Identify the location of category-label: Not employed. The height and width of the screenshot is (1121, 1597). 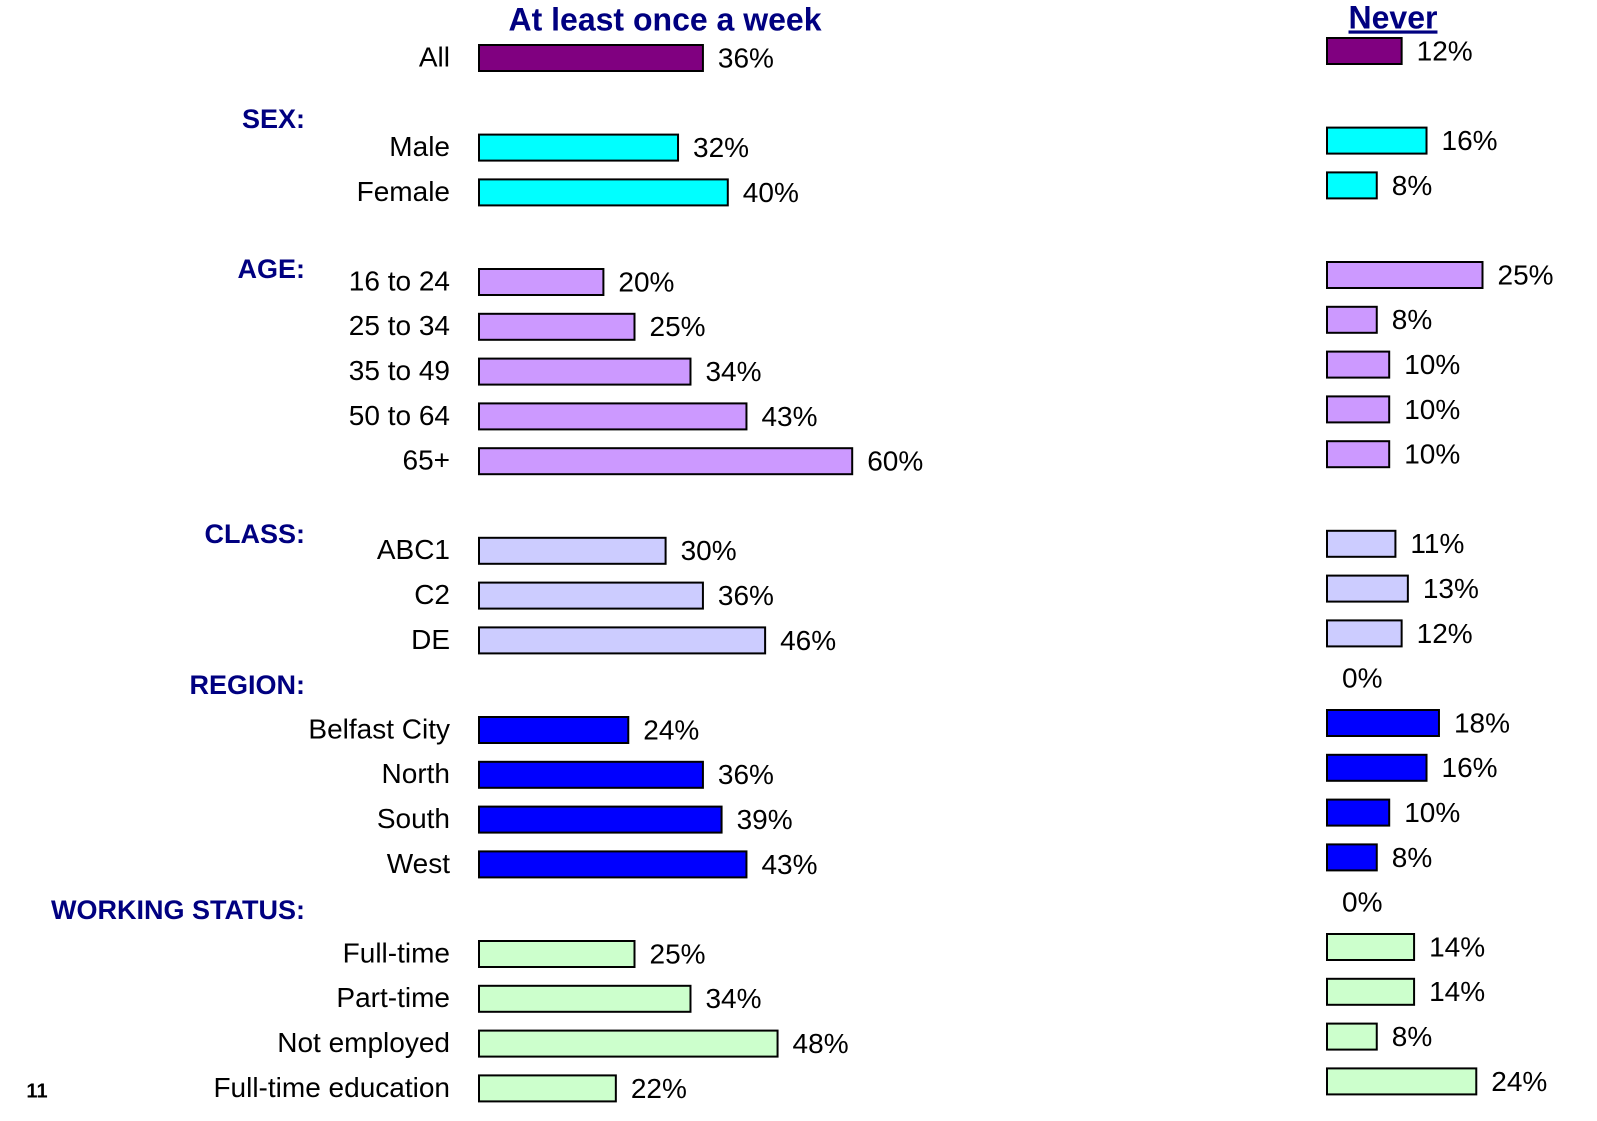
(363, 1042).